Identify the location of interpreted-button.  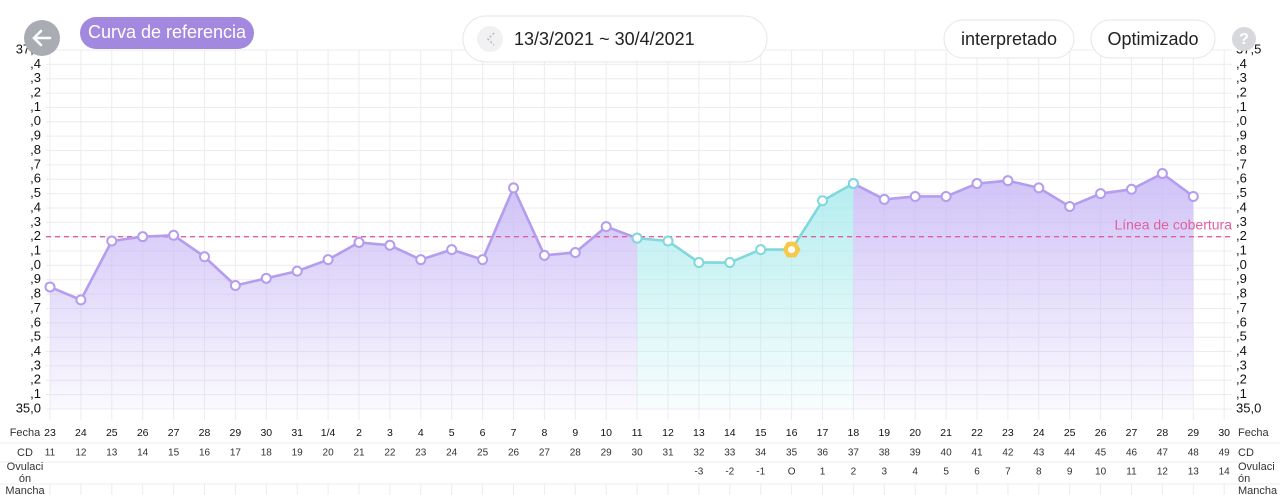
(1009, 39).